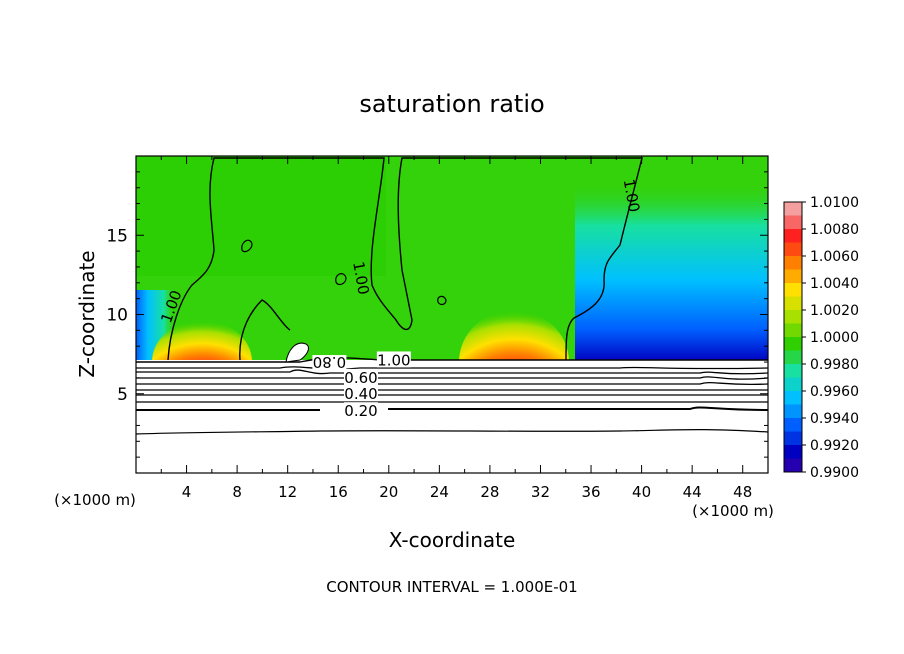 This screenshot has width=904, height=654. What do you see at coordinates (834, 203) in the screenshot?
I see `colorbar-tick-label: 1.0100` at bounding box center [834, 203].